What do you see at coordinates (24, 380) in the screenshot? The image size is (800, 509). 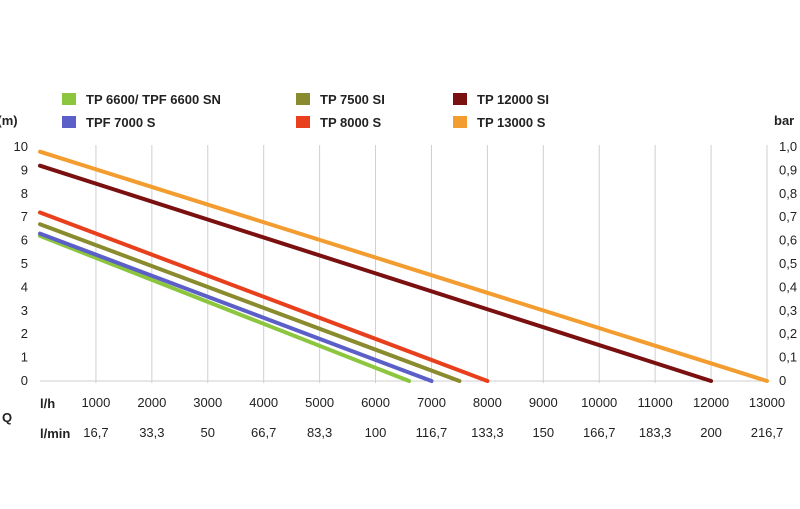 I see `y-left-tick-label: 0` at bounding box center [24, 380].